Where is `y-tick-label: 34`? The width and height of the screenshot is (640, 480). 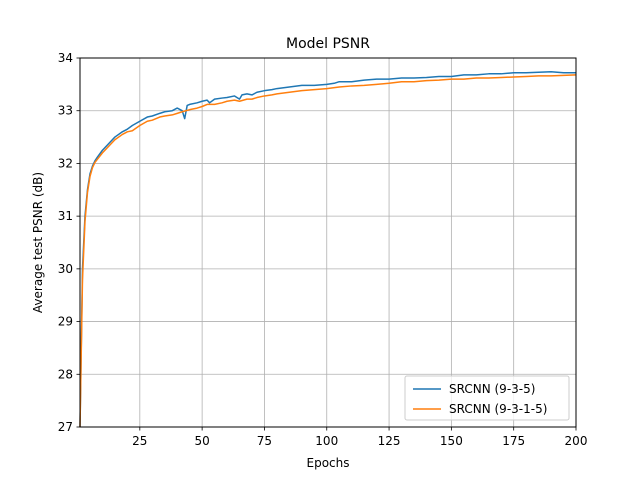 y-tick-label: 34 is located at coordinates (65, 58).